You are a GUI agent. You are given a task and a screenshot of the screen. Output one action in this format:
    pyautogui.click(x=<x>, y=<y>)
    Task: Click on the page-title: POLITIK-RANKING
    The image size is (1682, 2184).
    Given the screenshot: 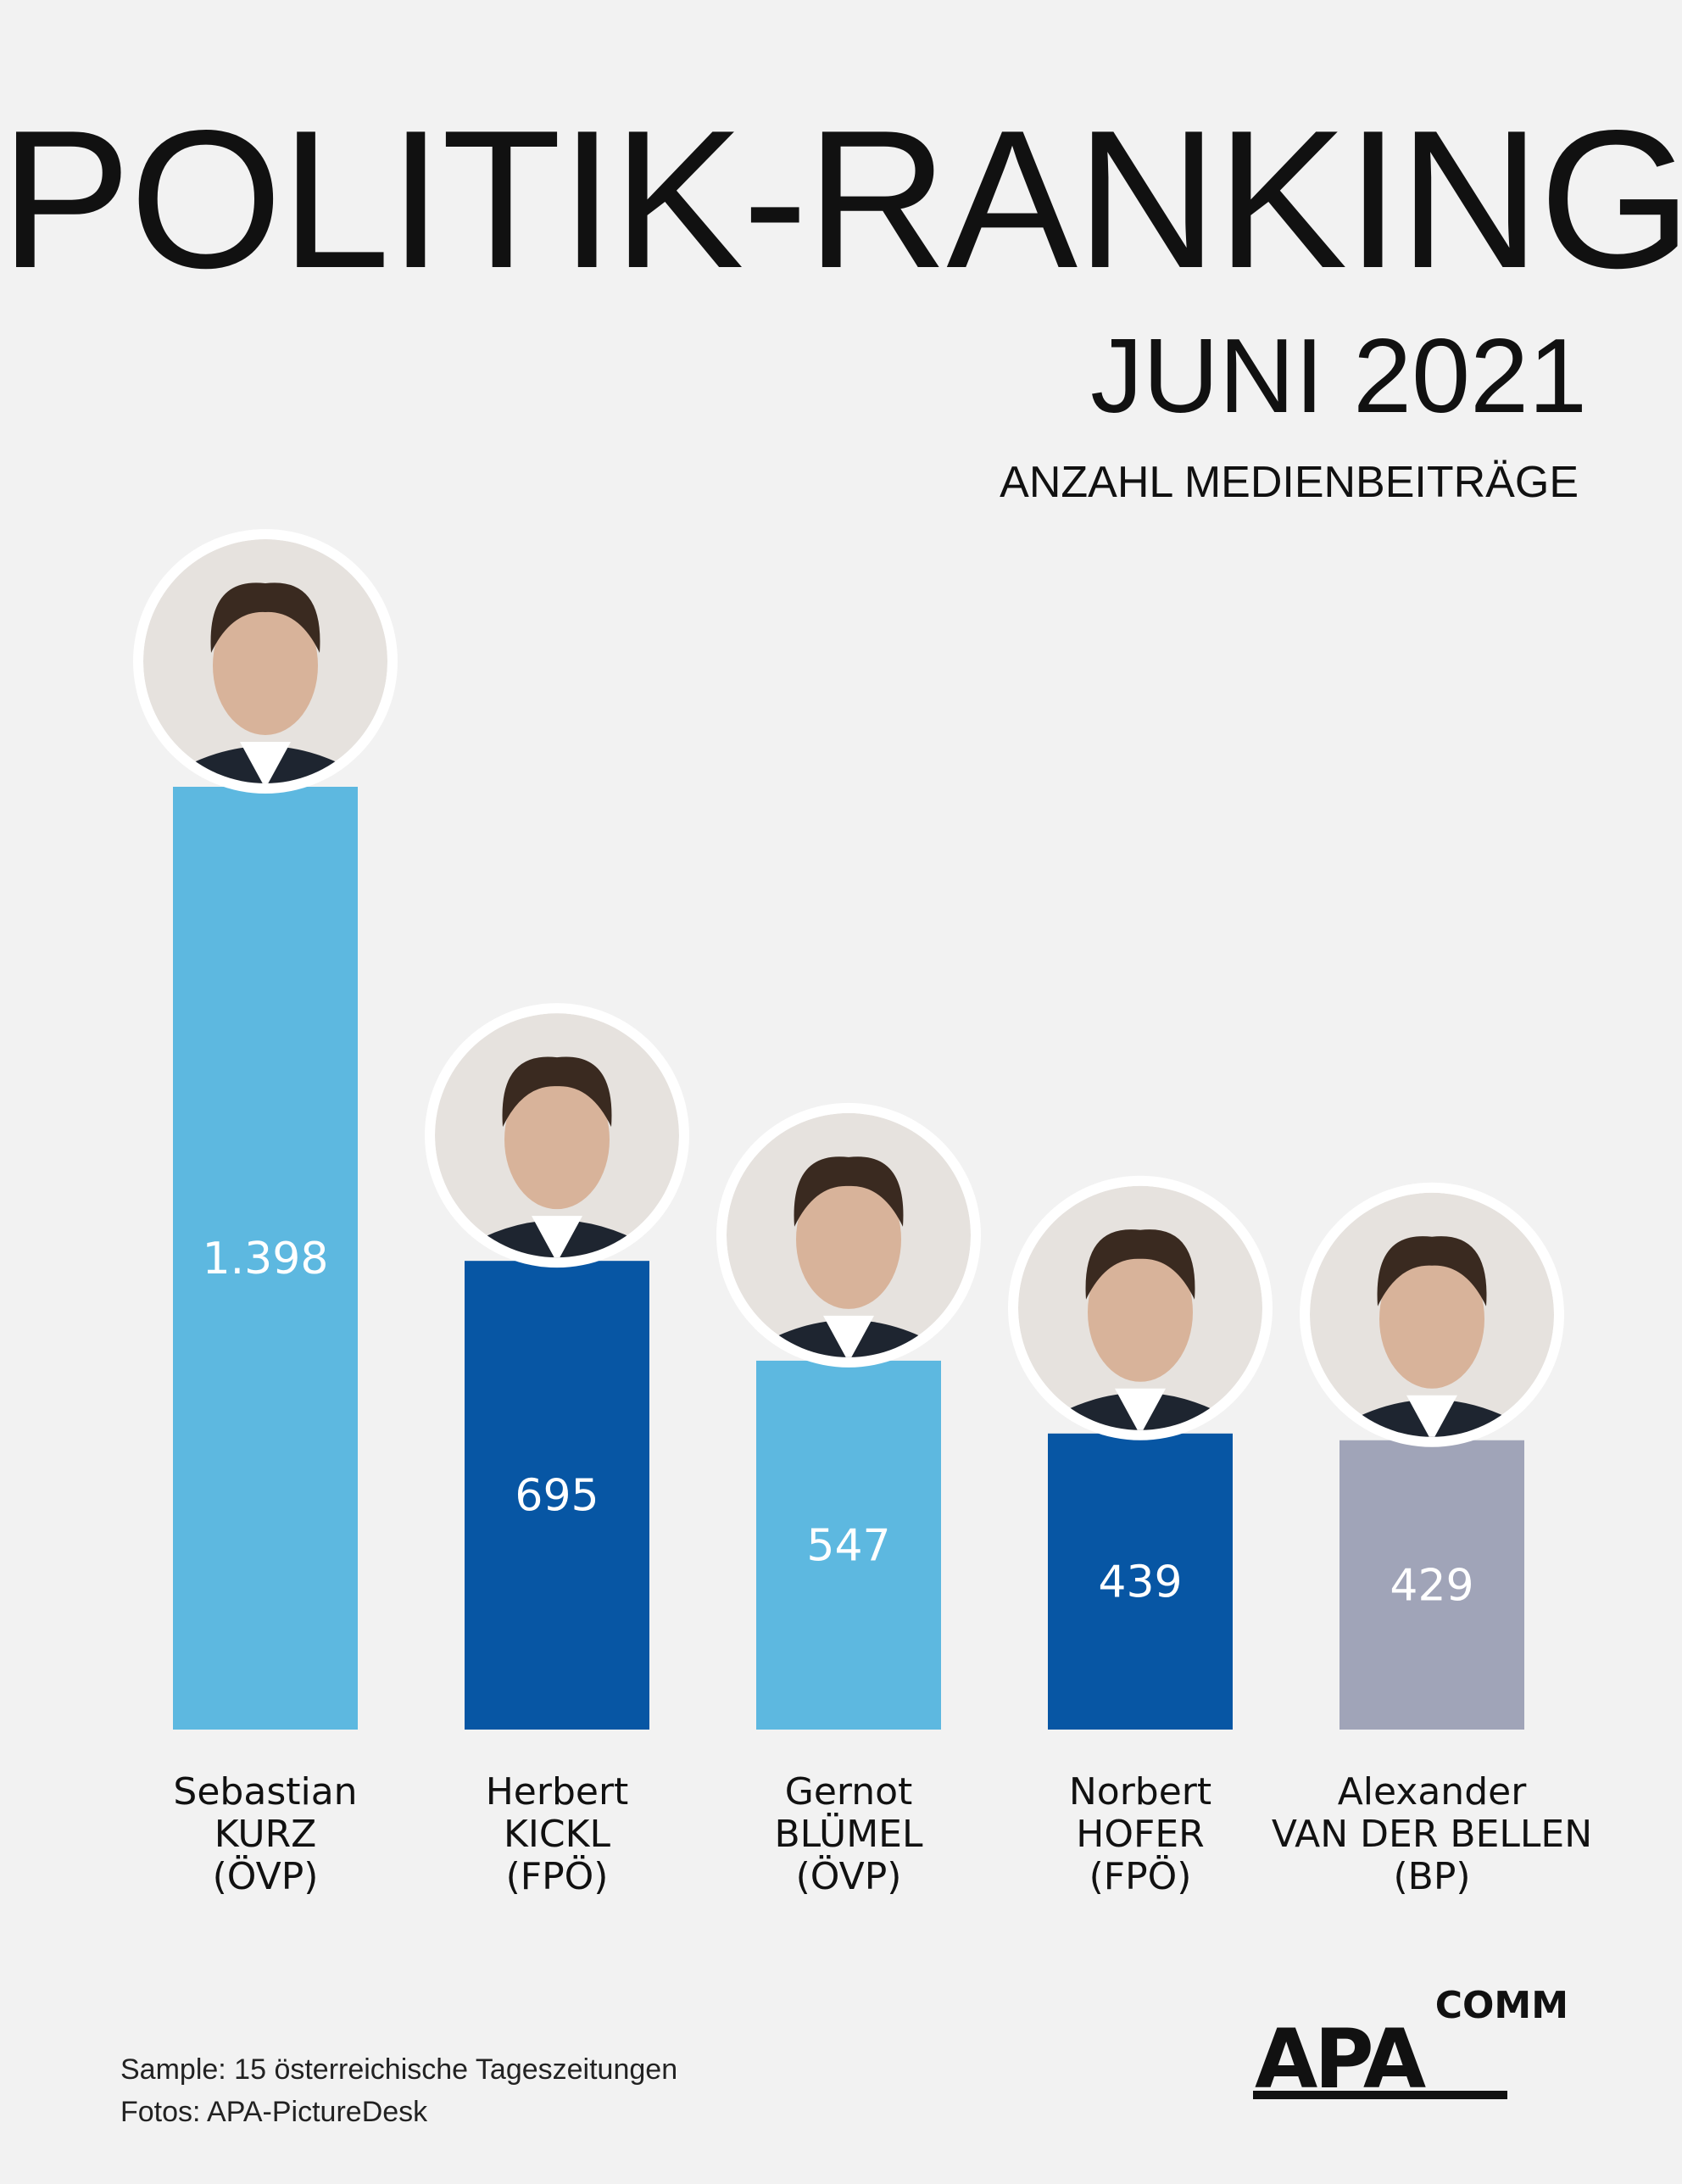 What is the action you would take?
    pyautogui.click(x=841, y=199)
    